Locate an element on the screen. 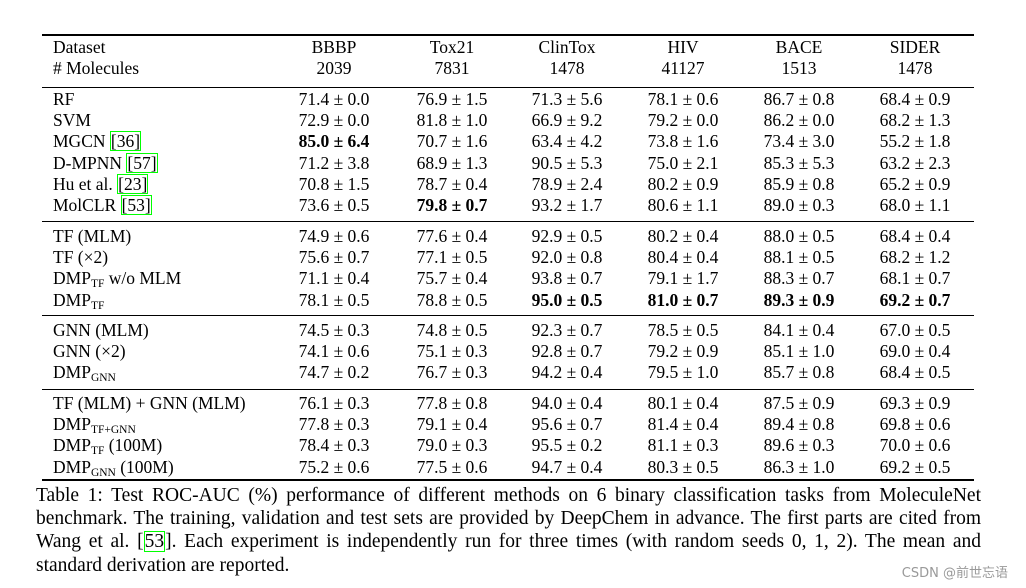 Image resolution: width=1026 pixels, height=588 pixels. method-label: MolCLR is located at coordinates (85, 205).